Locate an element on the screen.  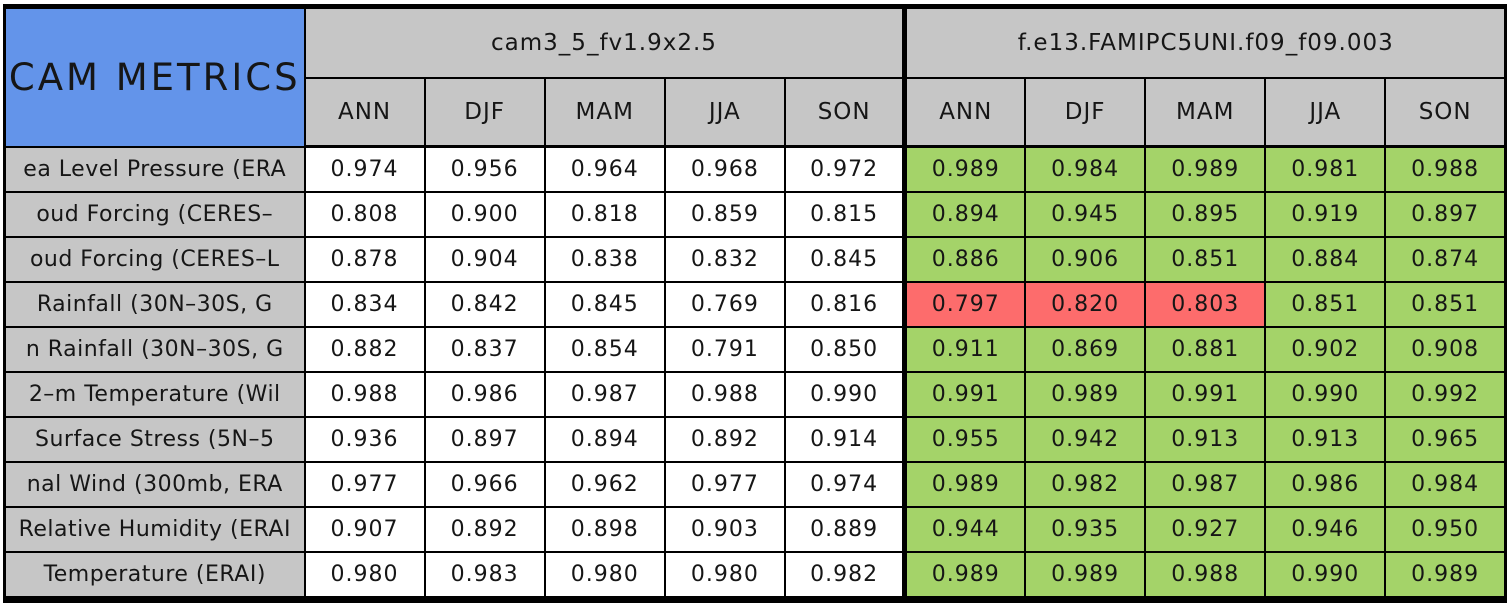
metric-value-cell: 0.884 is located at coordinates (1325, 259).